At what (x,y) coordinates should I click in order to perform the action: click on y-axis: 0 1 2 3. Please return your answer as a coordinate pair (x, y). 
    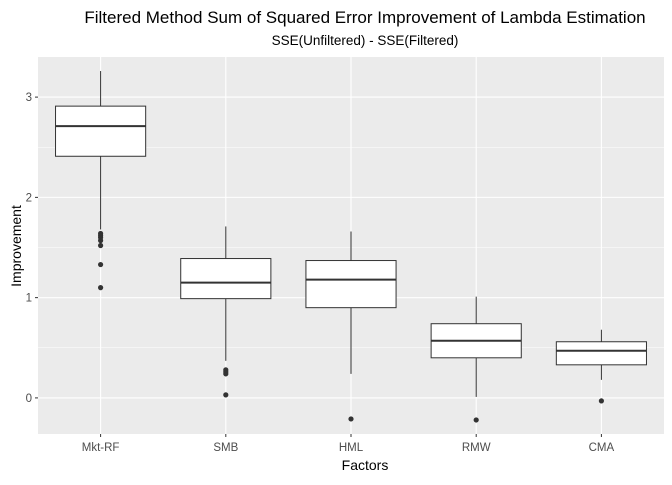
    Looking at the image, I should click on (32, 248).